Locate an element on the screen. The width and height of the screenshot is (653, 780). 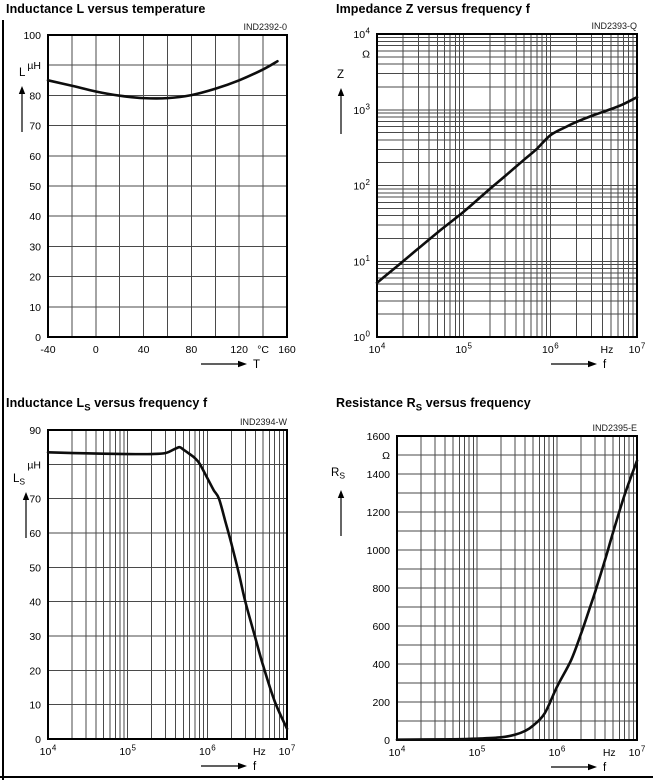
x-axis-quantity-label: T is located at coordinates (256, 365).